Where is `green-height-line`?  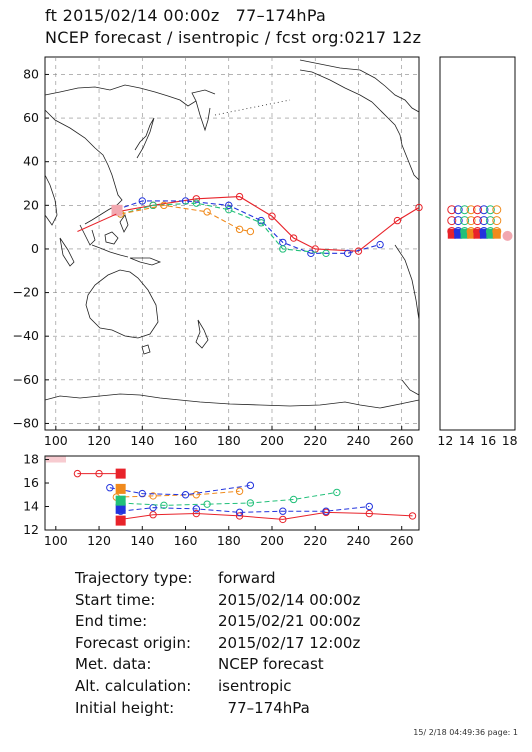
green-height-line is located at coordinates (228, 498).